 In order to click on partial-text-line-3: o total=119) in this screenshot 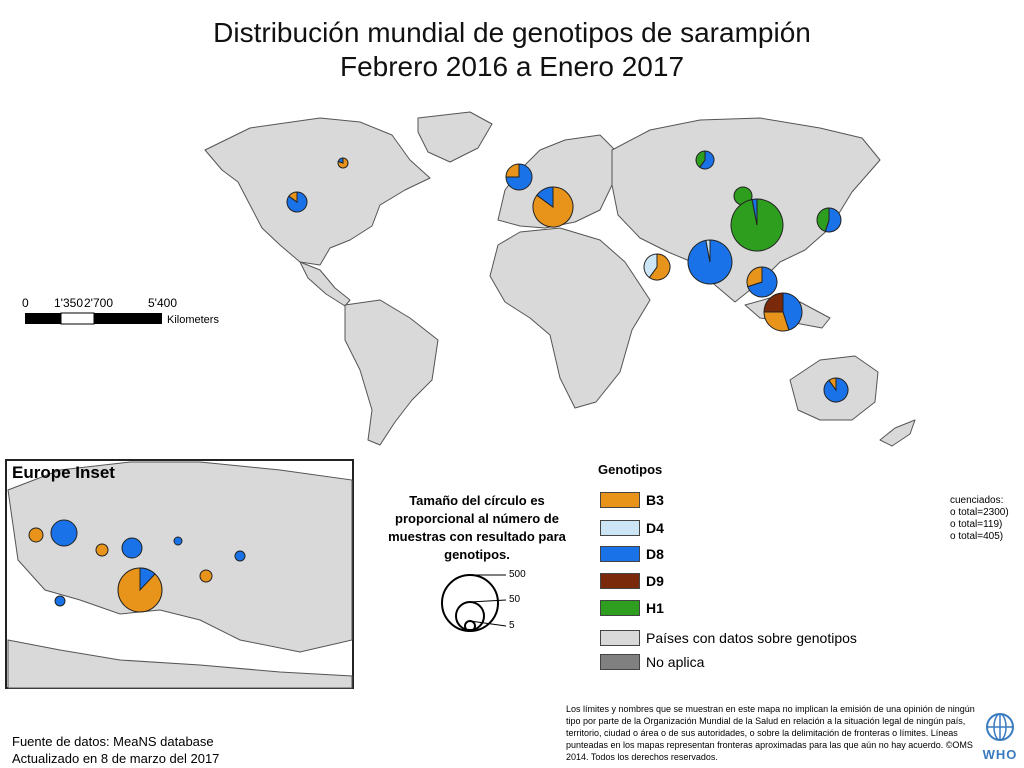, I will do `click(976, 524)`.